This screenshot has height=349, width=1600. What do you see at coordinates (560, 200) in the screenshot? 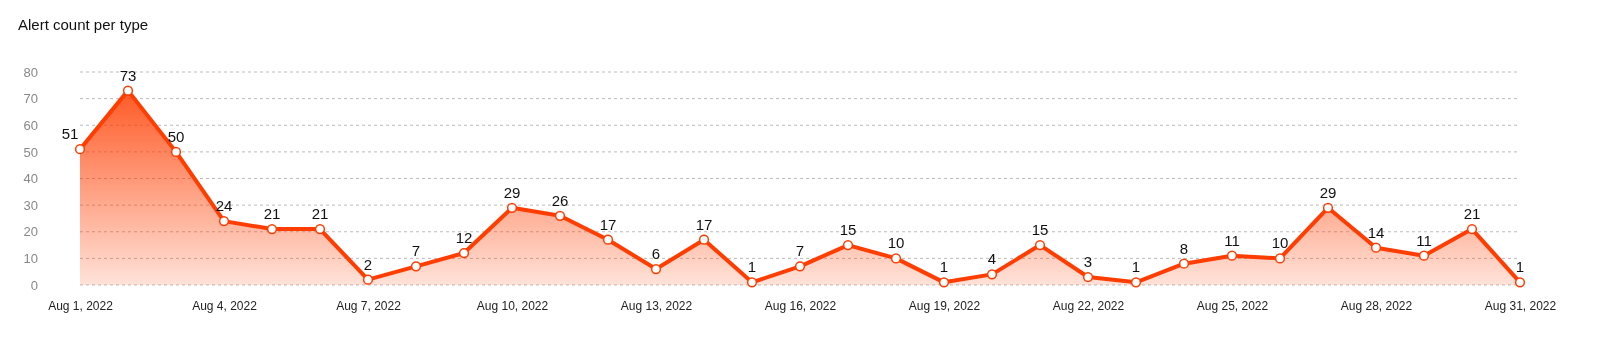
I see `data-label: 26` at bounding box center [560, 200].